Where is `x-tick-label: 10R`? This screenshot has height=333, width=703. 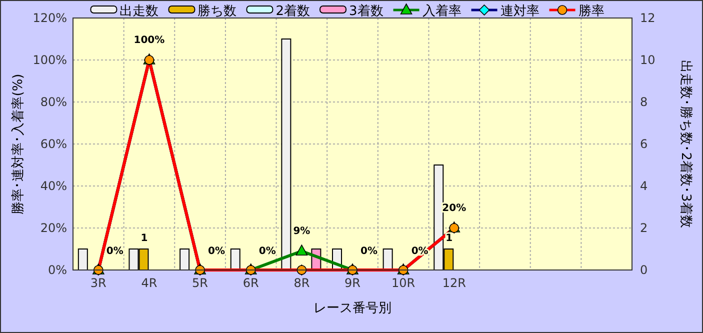 x-tick-label: 10R is located at coordinates (404, 283).